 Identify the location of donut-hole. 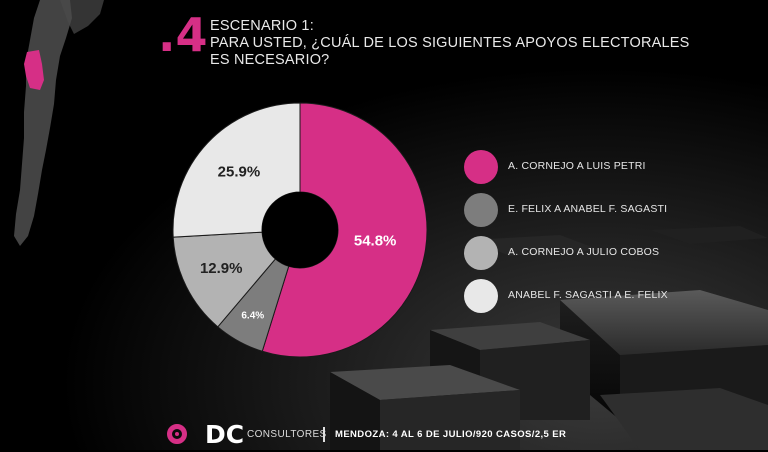
(300, 230).